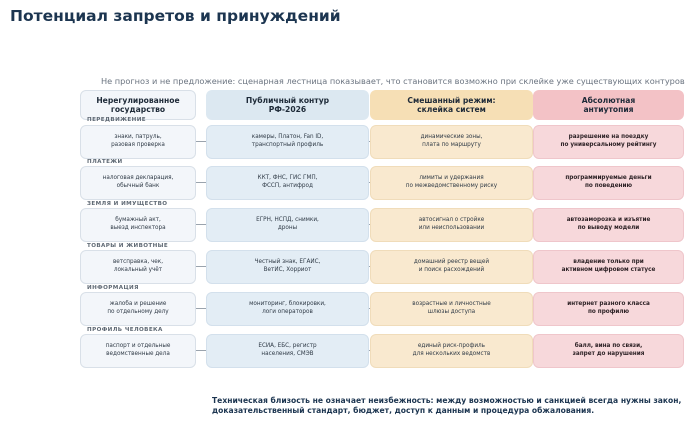 The height and width of the screenshot is (440, 700). I want to click on cell-unregulated: паспорт и отдельные ведомственные дела, so click(138, 351).